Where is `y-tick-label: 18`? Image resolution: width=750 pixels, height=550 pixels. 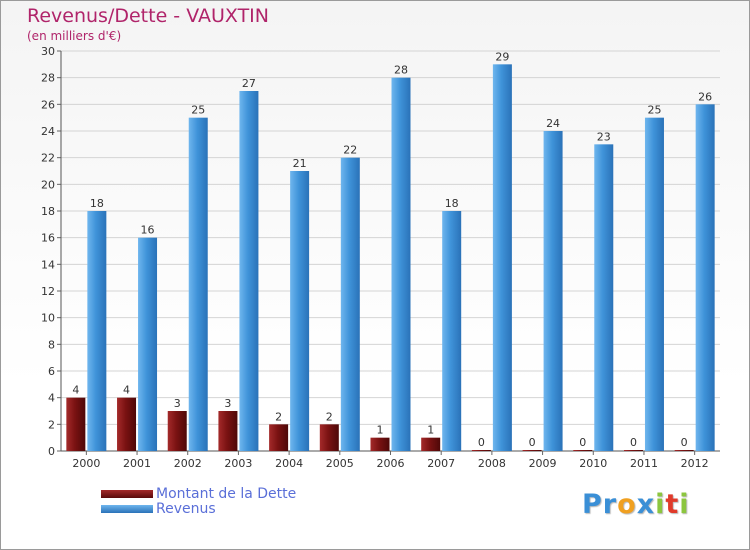
y-tick-label: 18 is located at coordinates (48, 211).